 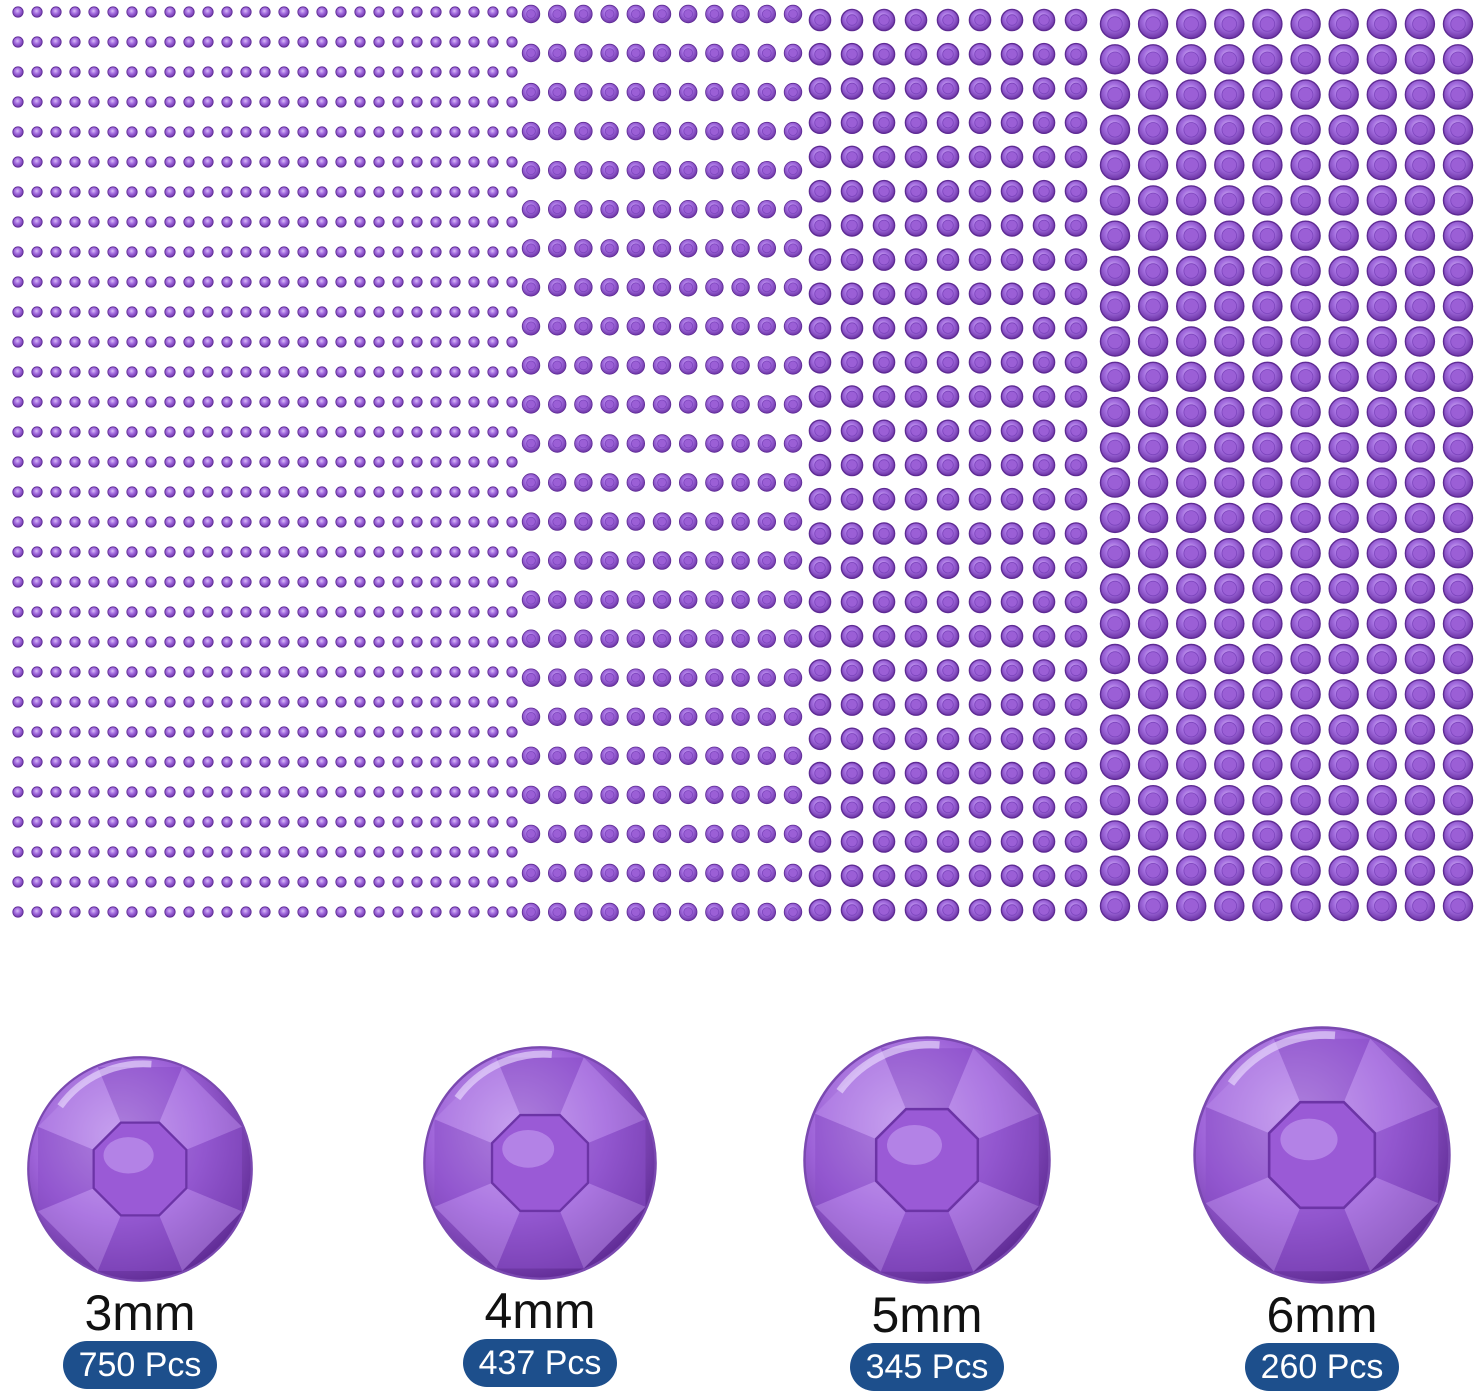 I want to click on size-label-3mm: 3mm, so click(x=140, y=1313).